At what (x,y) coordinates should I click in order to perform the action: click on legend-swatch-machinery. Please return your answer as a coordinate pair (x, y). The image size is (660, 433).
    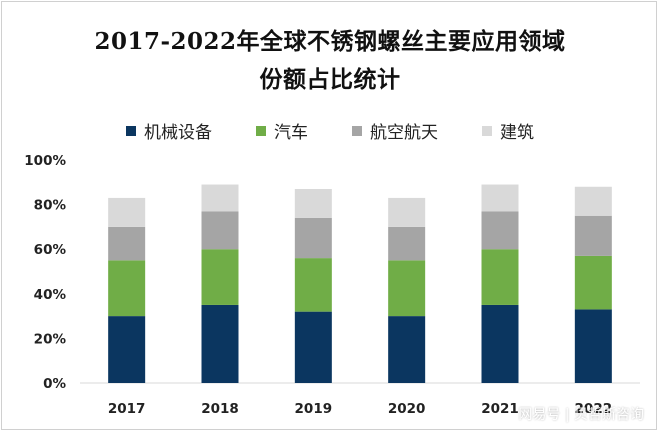
    Looking at the image, I should click on (131, 130).